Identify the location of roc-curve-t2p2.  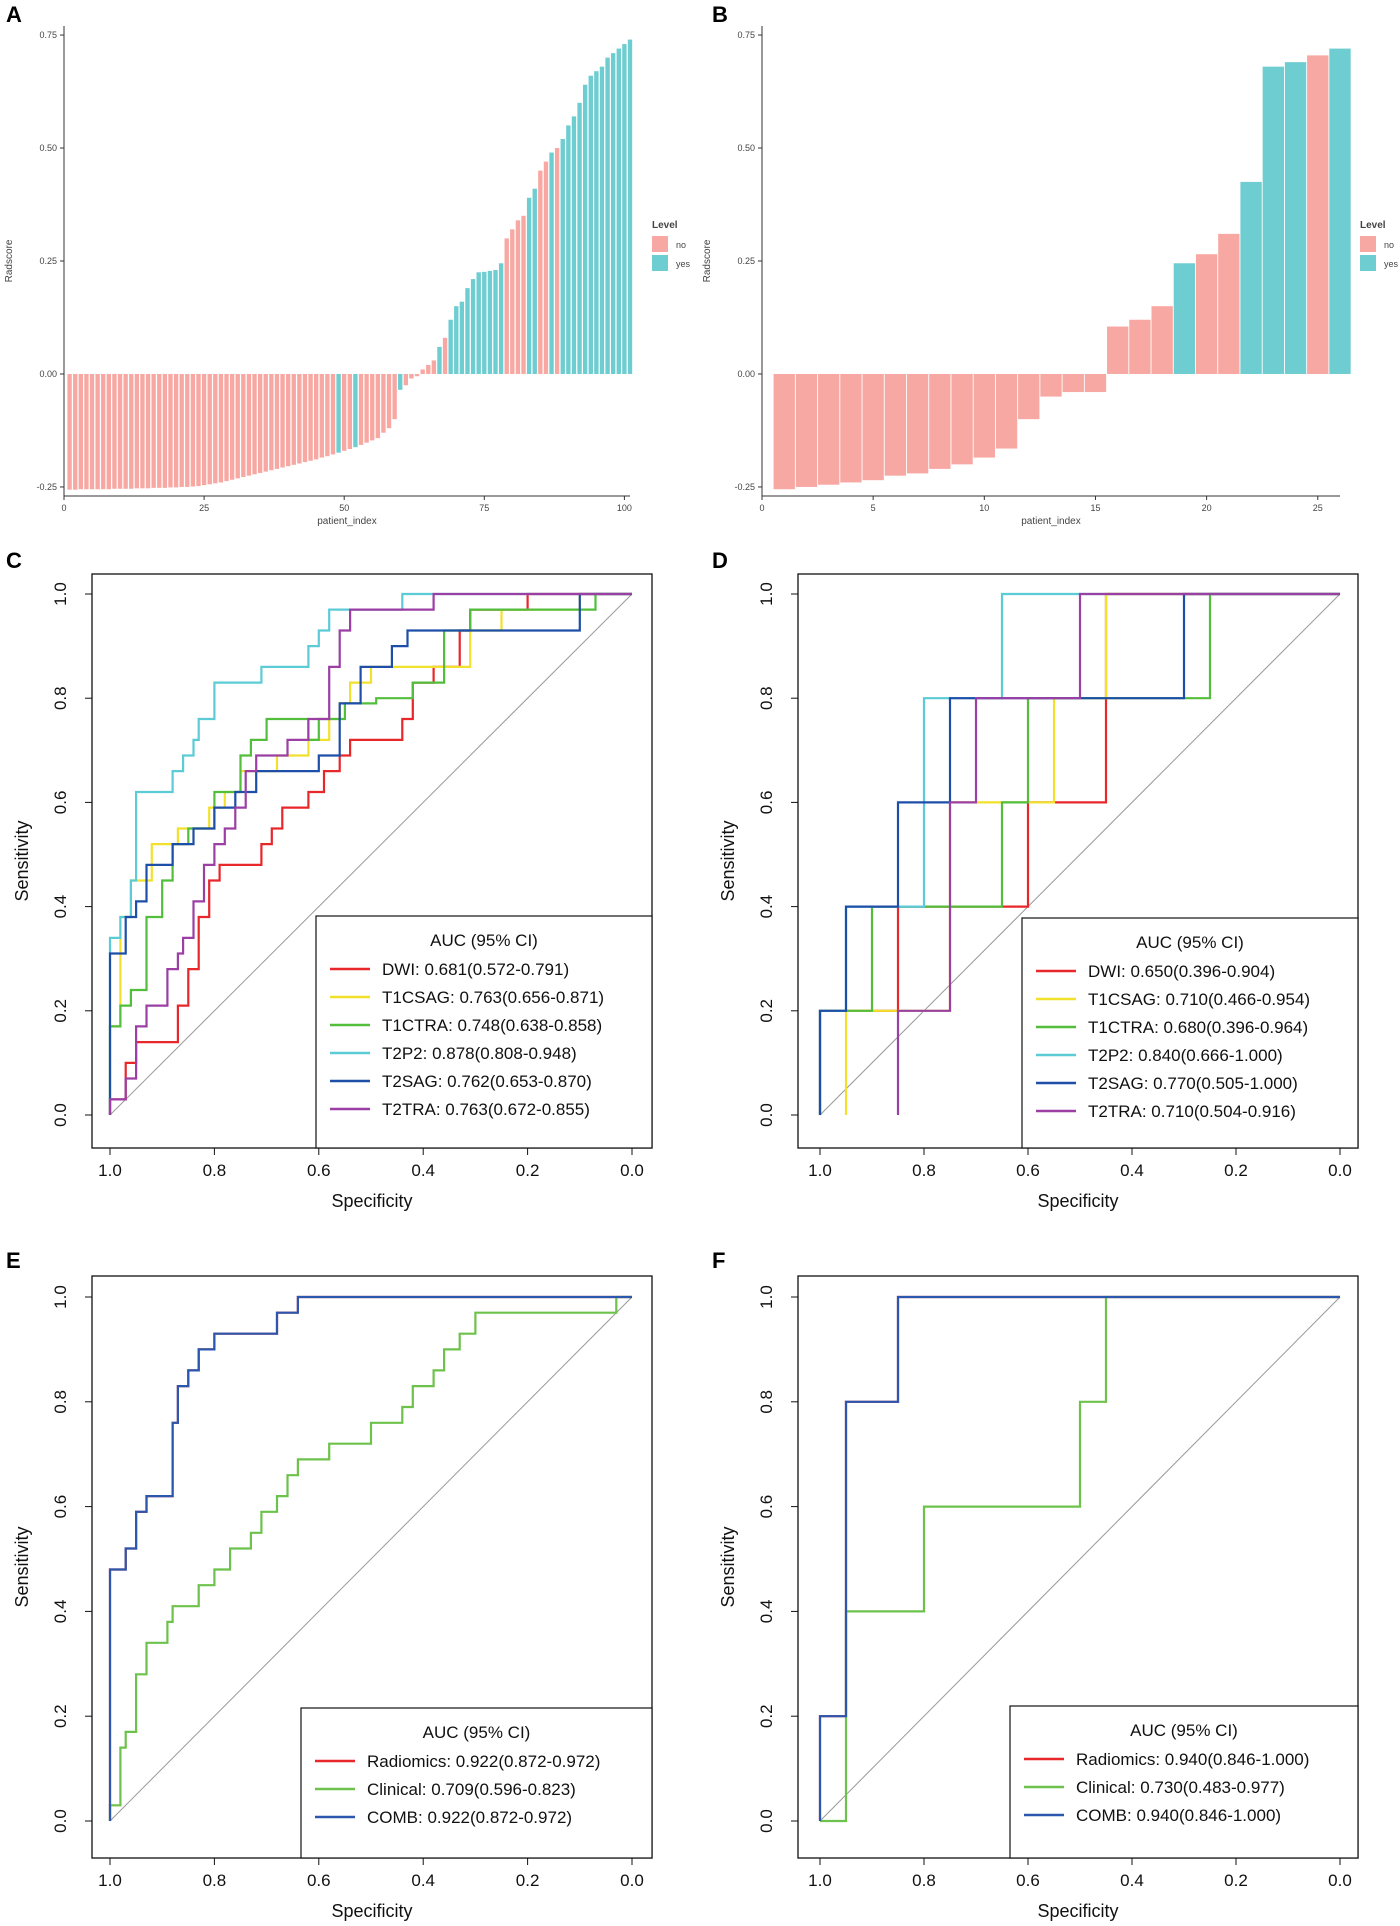
(370, 853).